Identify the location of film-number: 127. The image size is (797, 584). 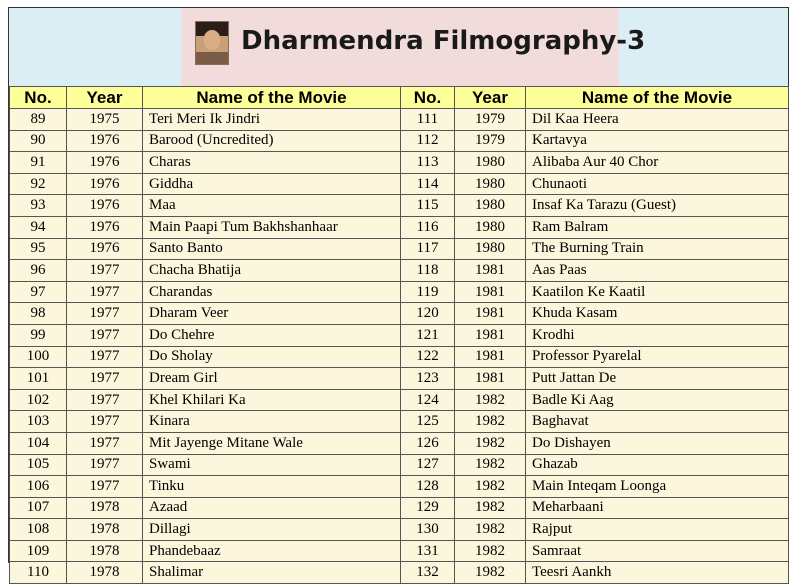
(427, 465).